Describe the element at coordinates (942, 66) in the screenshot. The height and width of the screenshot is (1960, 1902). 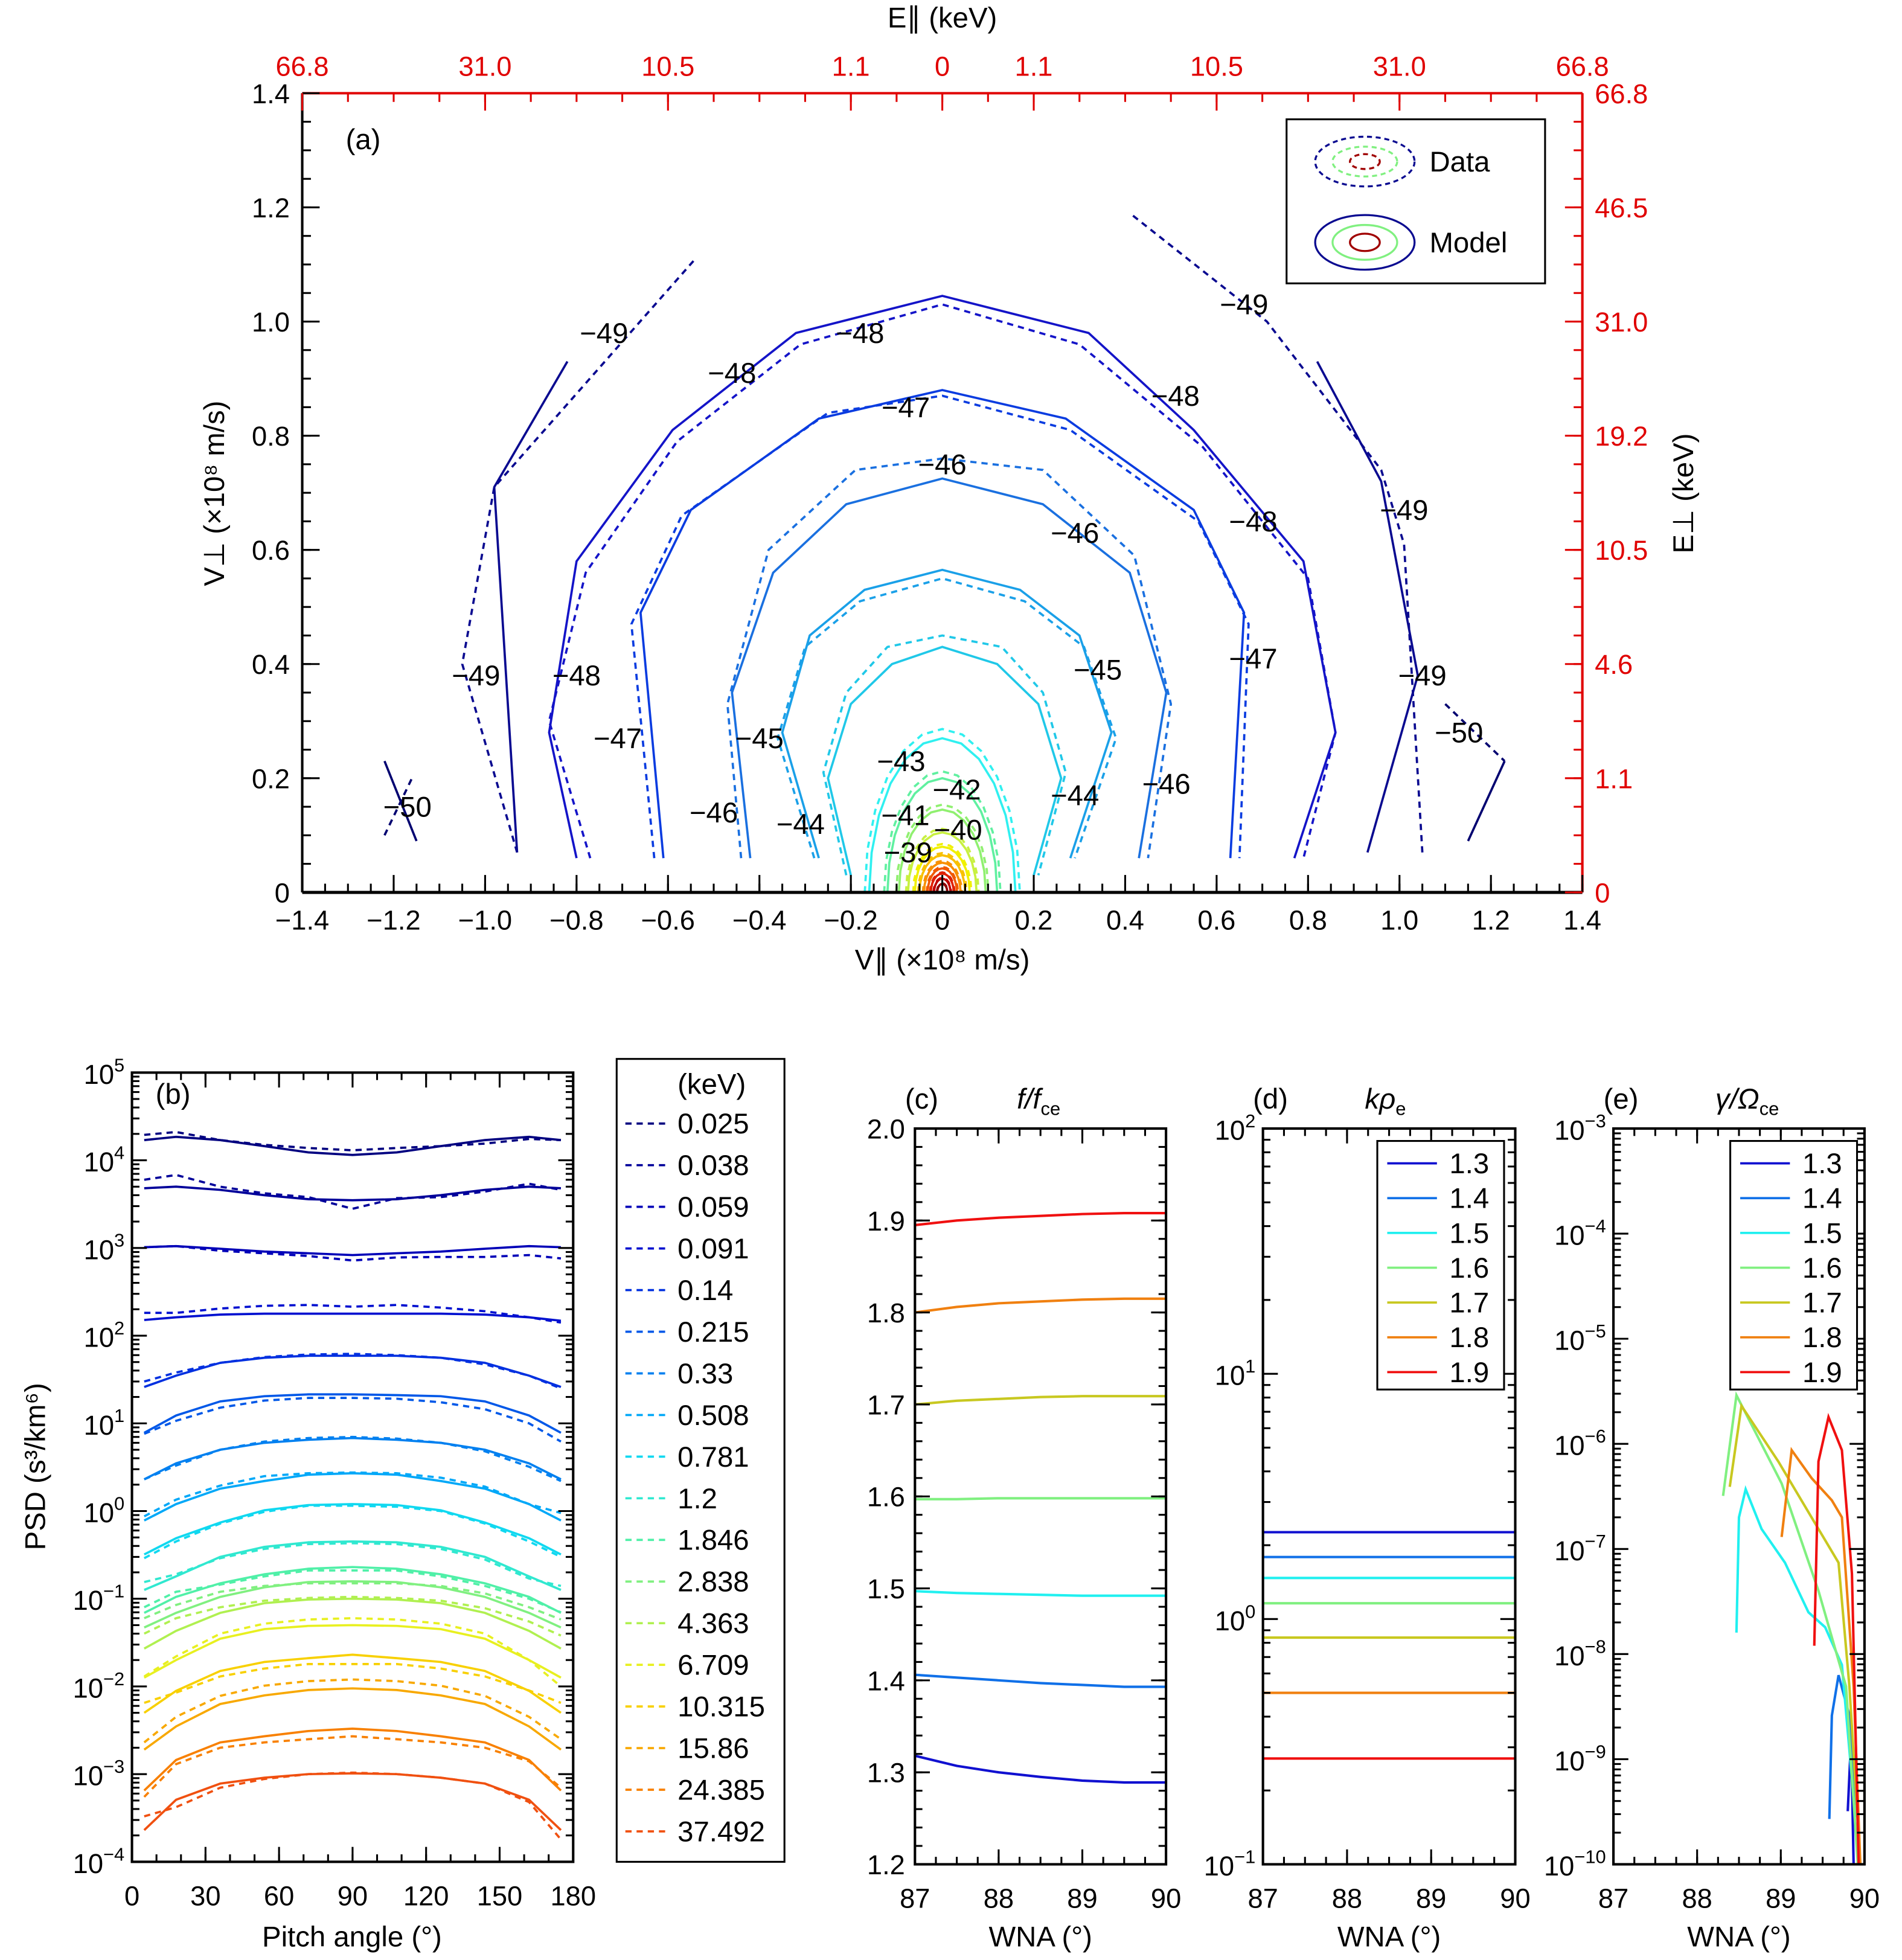
I see `top-tick-label: 0` at that location.